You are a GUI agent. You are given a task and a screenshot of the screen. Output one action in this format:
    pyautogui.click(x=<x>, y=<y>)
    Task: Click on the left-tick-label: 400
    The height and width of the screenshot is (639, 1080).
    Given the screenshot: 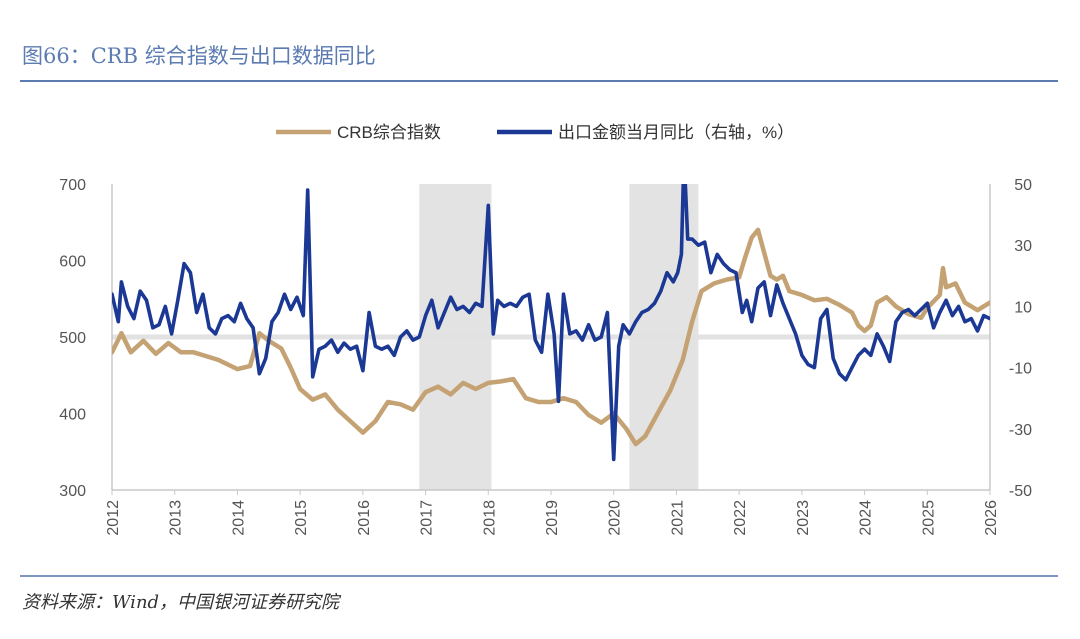 What is the action you would take?
    pyautogui.click(x=72, y=415)
    